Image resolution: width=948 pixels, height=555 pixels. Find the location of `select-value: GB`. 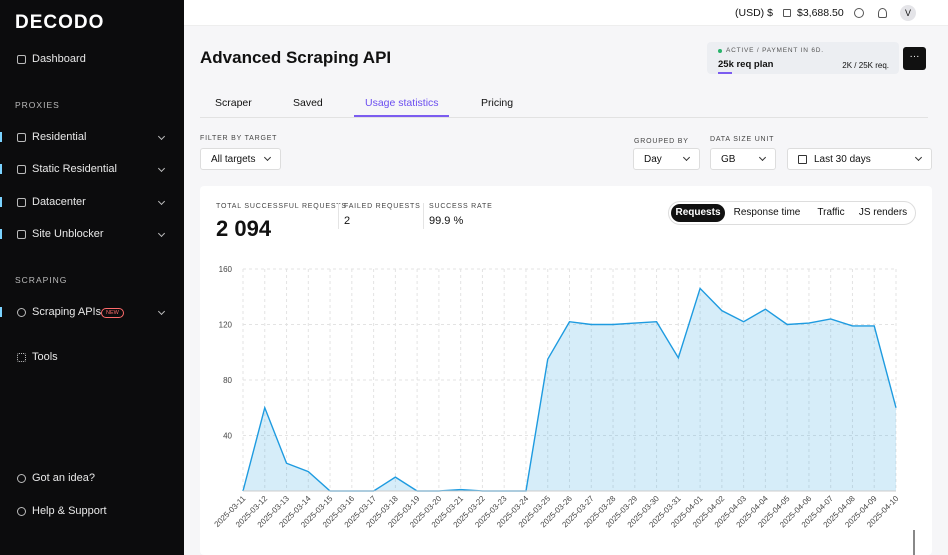

select-value: GB is located at coordinates (728, 159).